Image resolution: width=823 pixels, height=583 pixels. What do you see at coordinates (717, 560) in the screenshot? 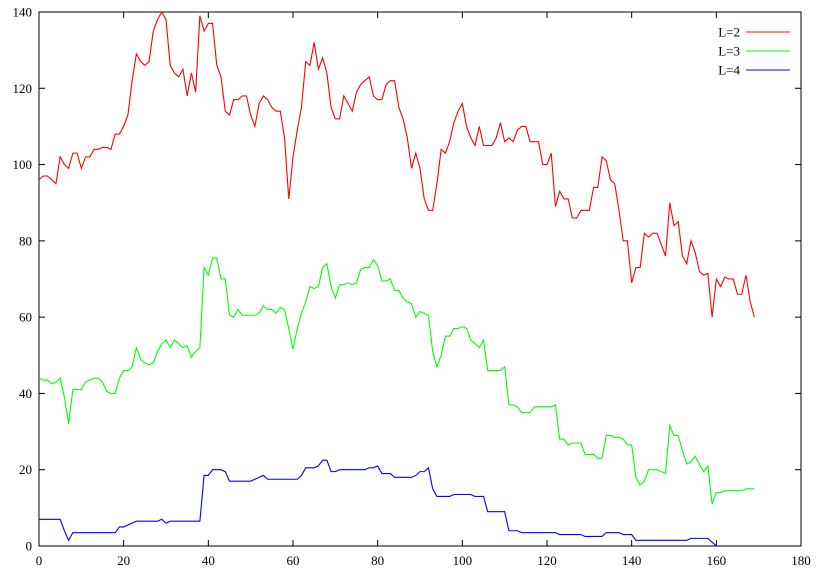
I see `x-tick-label: 160` at bounding box center [717, 560].